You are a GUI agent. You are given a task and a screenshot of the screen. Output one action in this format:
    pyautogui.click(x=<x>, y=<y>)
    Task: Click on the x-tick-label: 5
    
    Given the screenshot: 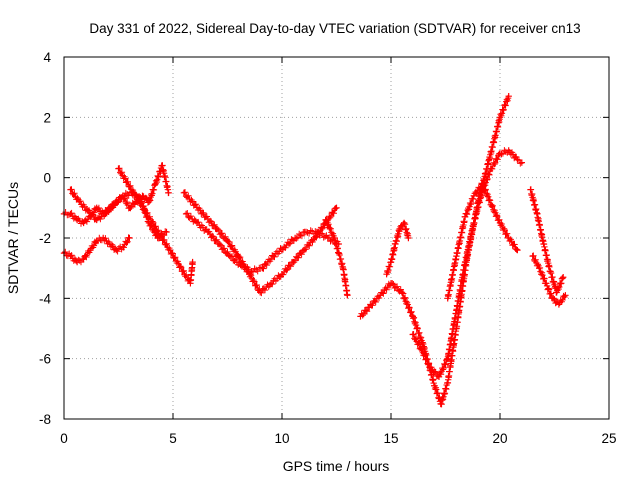 What is the action you would take?
    pyautogui.click(x=173, y=438)
    